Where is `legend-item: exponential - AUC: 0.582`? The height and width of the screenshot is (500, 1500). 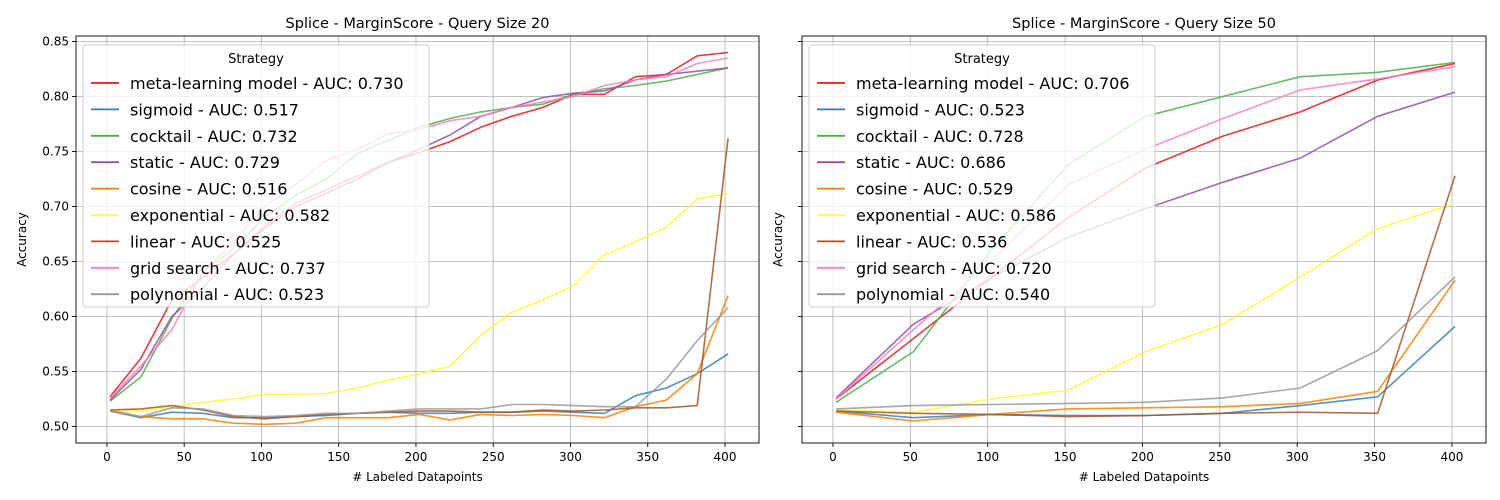 legend-item: exponential - AUC: 0.582 is located at coordinates (210, 215).